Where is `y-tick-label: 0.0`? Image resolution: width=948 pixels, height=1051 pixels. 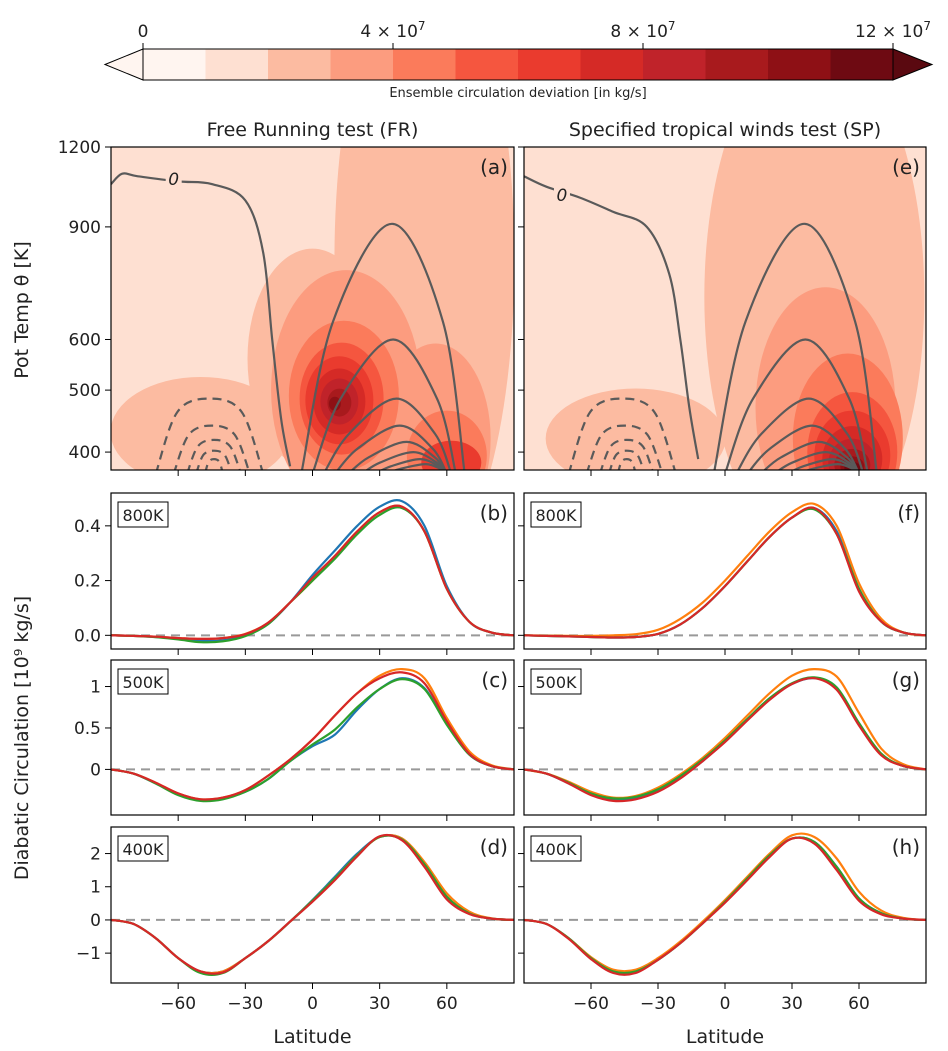 y-tick-label: 0.0 is located at coordinates (87, 636).